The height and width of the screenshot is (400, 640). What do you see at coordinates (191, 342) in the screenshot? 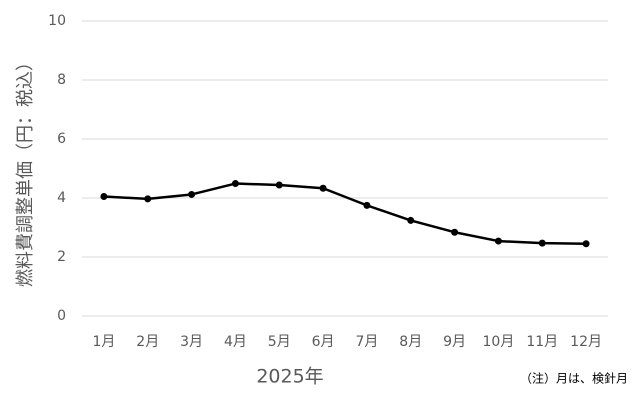
I see `x-tick-label: 3月` at bounding box center [191, 342].